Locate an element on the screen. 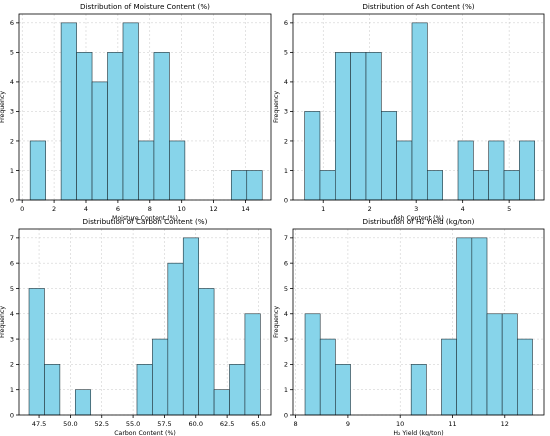  chart-title: Distribution of Moisture Content (%) is located at coordinates (145, 6).